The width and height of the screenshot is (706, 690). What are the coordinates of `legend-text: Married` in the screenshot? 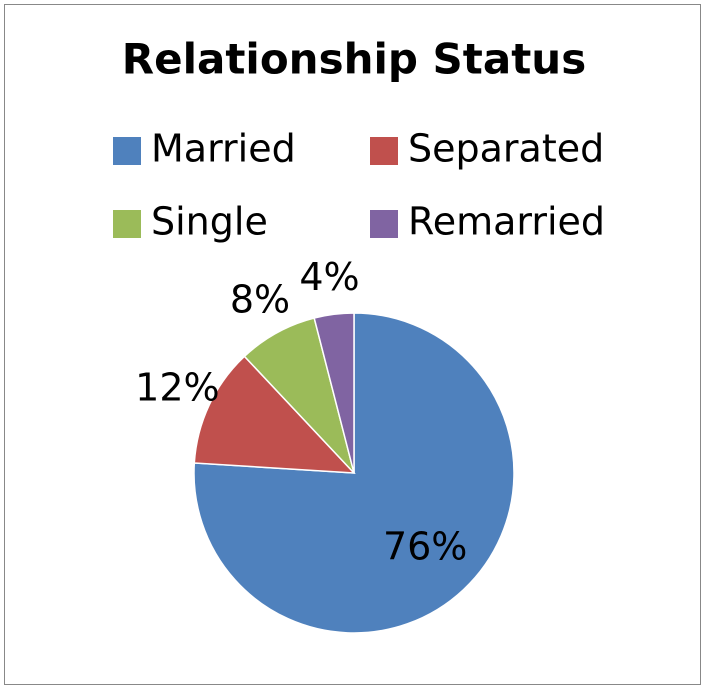 It's located at (223, 149).